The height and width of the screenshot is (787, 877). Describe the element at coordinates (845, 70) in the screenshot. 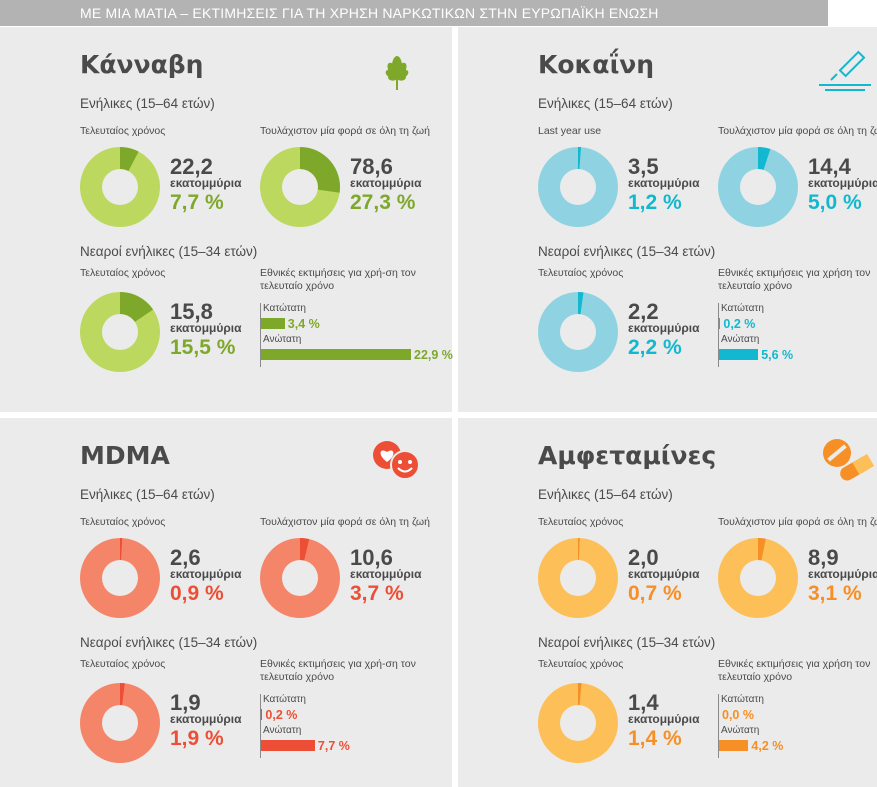

I see `cocaine-line-icon` at that location.